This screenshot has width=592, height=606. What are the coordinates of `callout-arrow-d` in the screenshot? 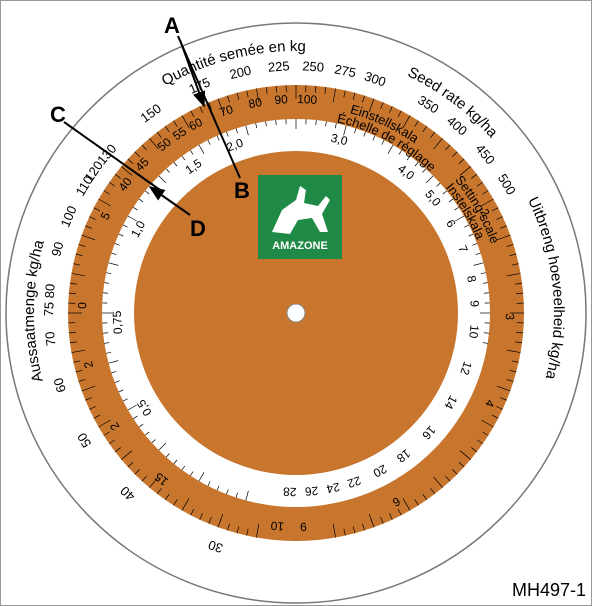 It's located at (169, 201).